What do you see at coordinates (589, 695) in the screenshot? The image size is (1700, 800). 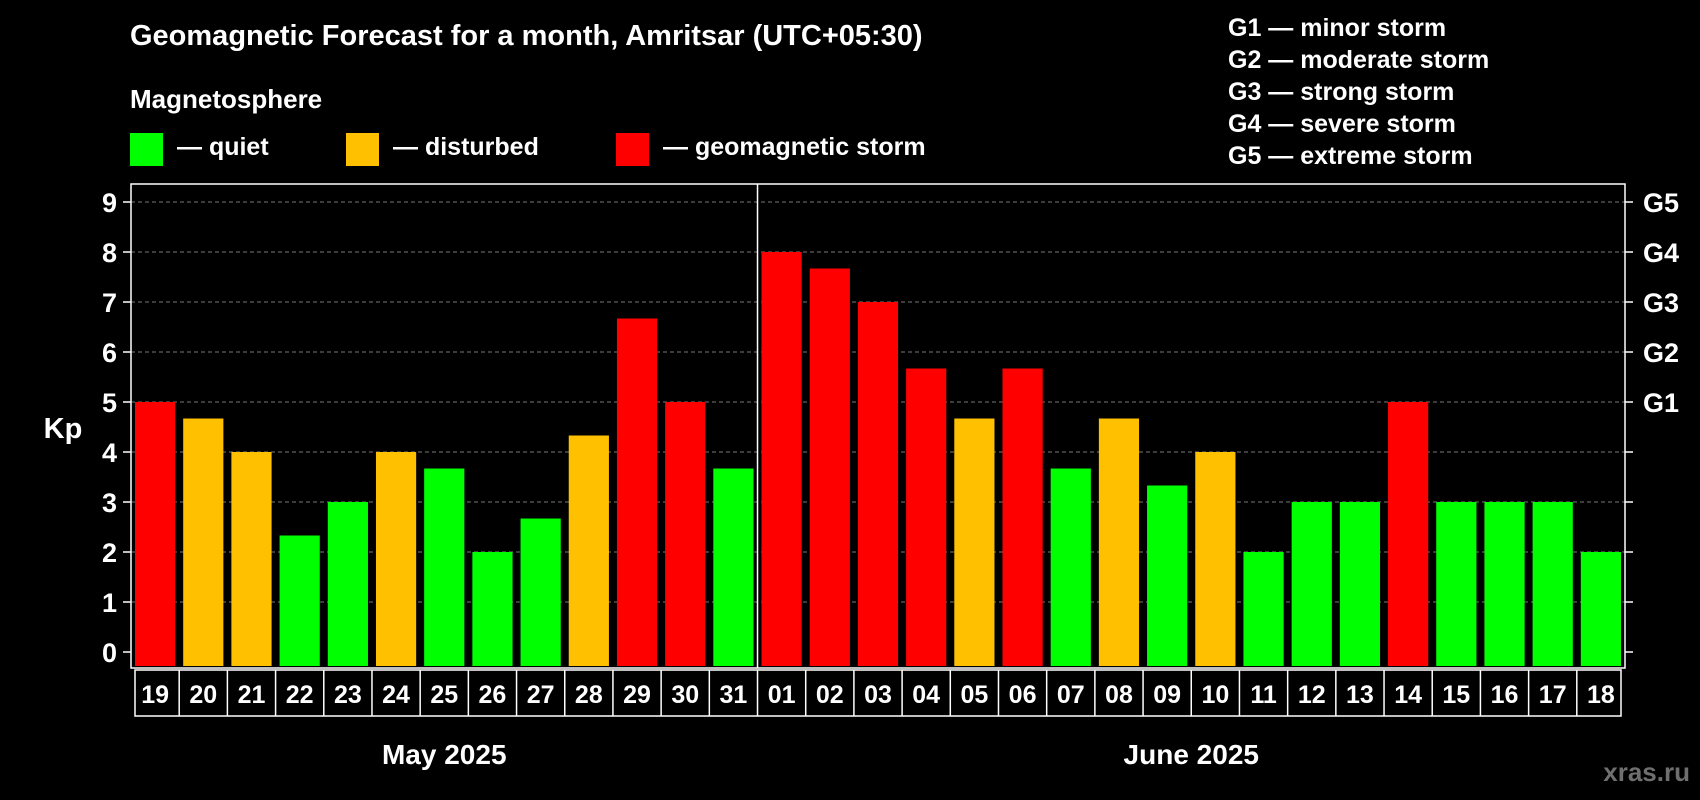 I see `date-label: 28` at bounding box center [589, 695].